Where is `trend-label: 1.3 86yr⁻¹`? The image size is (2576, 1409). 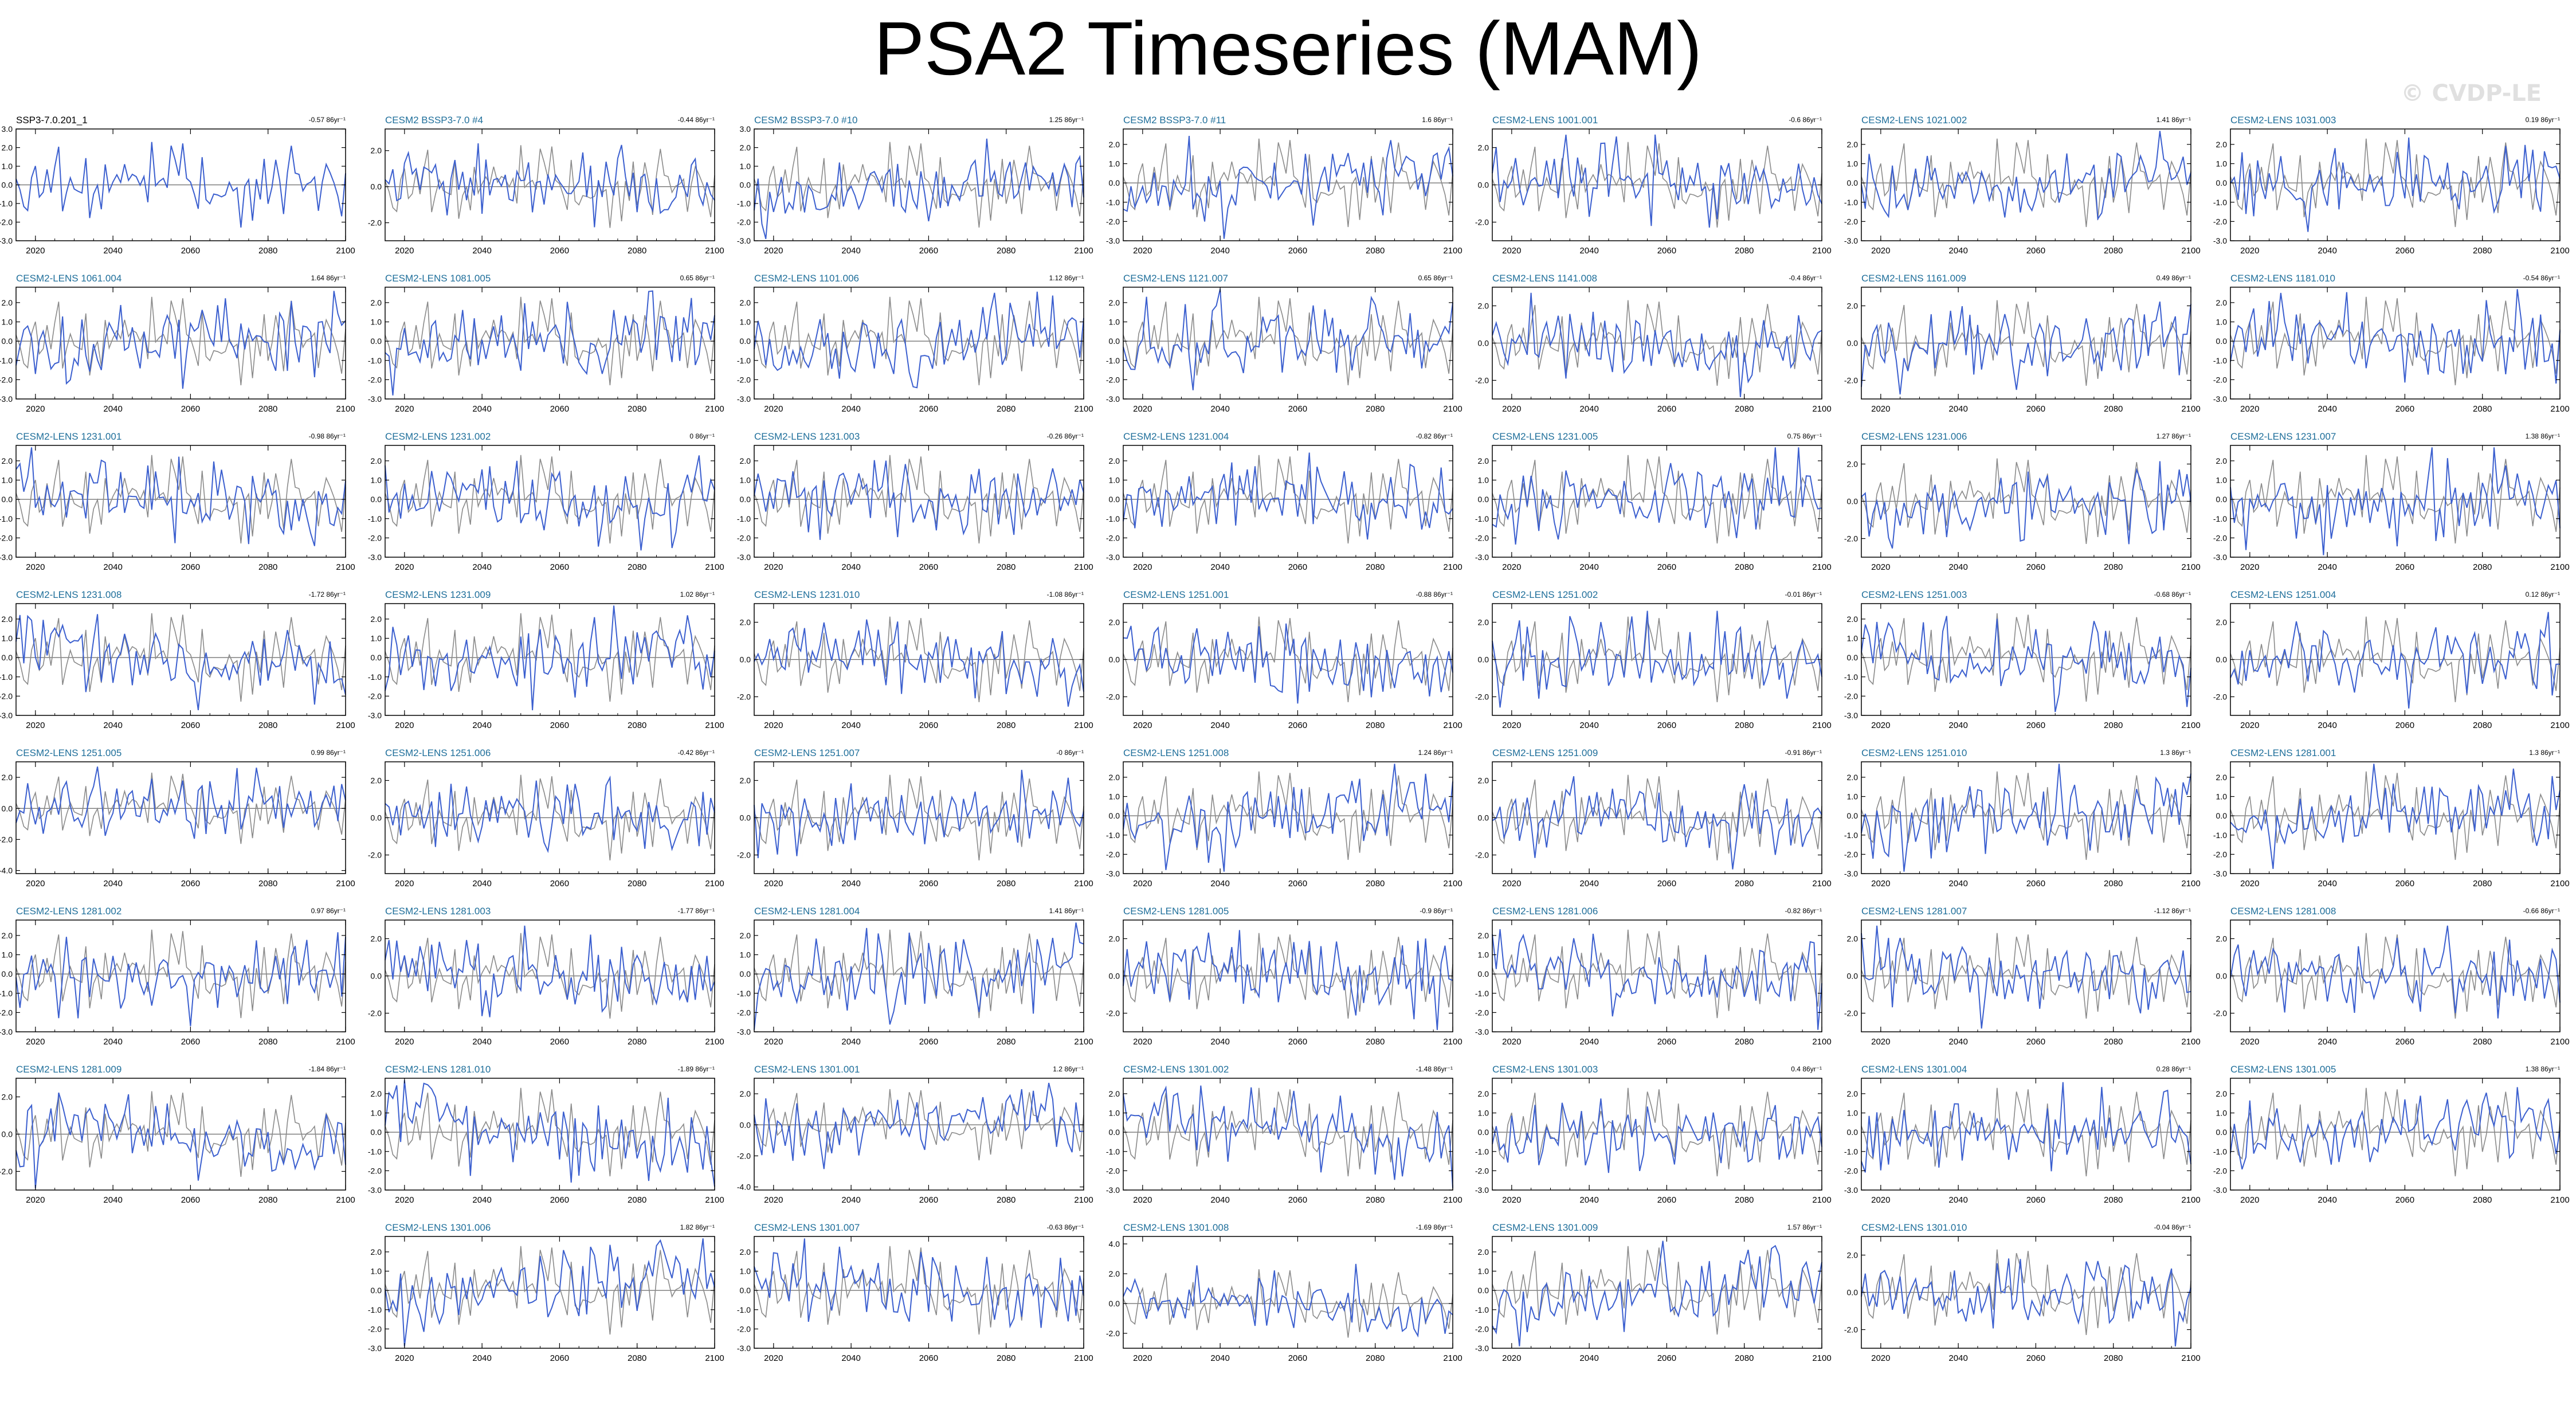
trend-label: 1.3 86yr⁻¹ is located at coordinates (2175, 753).